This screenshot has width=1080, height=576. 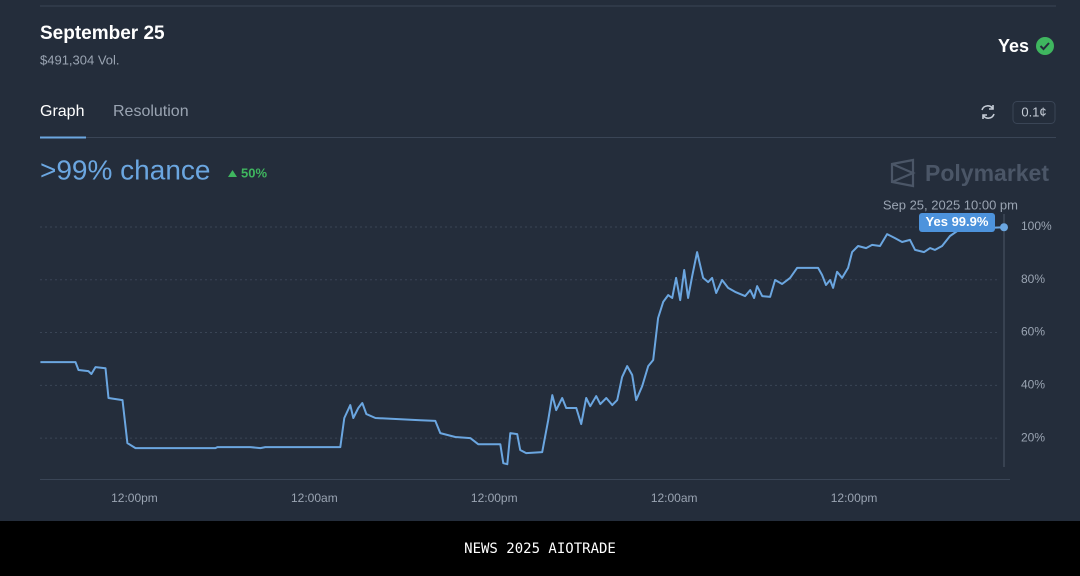 I want to click on market-title: September 25, so click(x=102, y=33).